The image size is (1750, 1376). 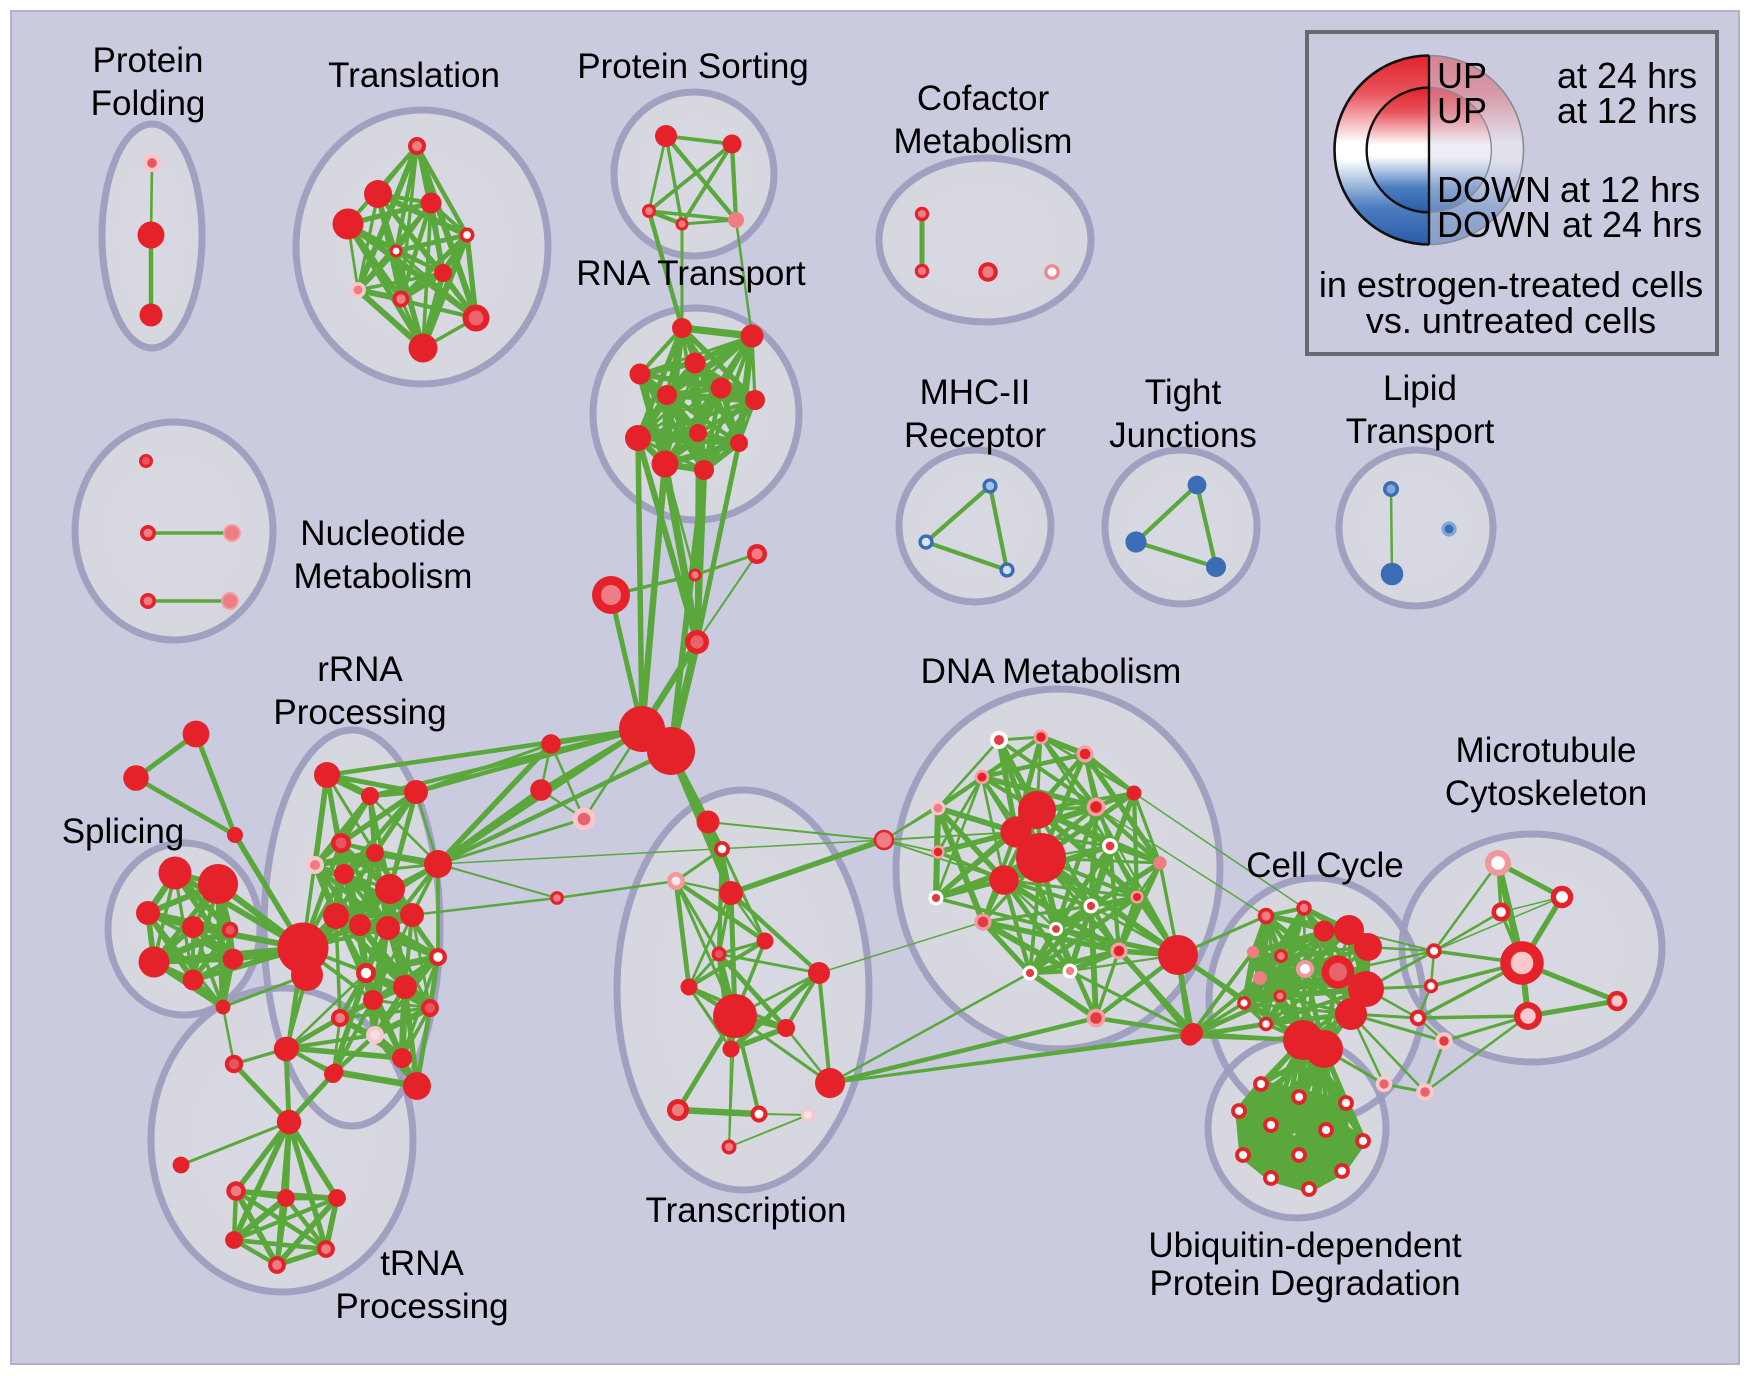 What do you see at coordinates (983, 98) in the screenshot?
I see `svg-text: Cofactor` at bounding box center [983, 98].